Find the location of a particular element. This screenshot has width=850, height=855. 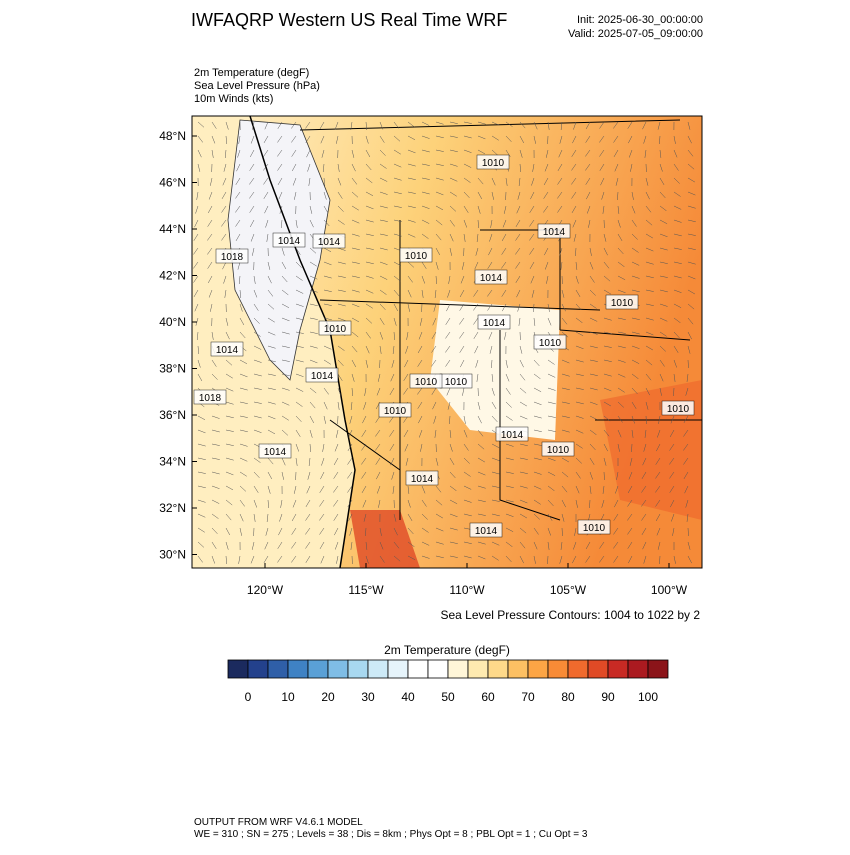

lon-label: 100°W is located at coordinates (669, 590).